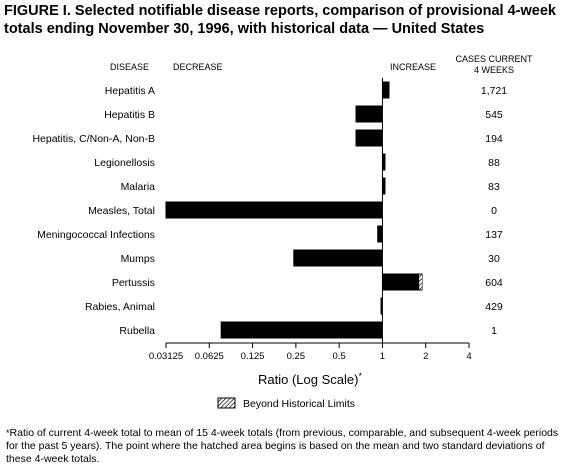 The width and height of the screenshot is (571, 471). Describe the element at coordinates (138, 187) in the screenshot. I see `category-label: Malaria` at that location.